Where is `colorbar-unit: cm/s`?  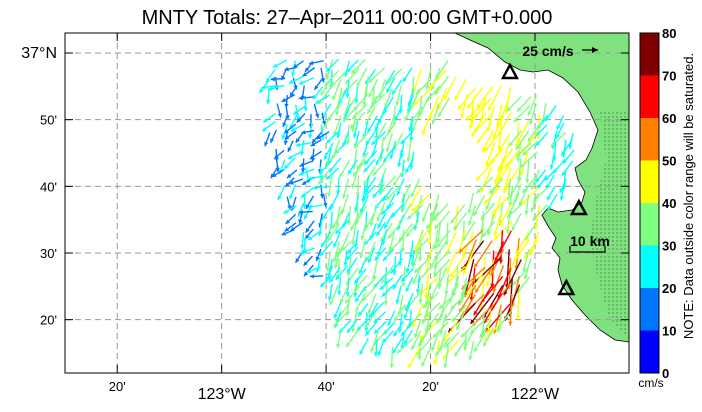
colorbar-unit: cm/s is located at coordinates (650, 383).